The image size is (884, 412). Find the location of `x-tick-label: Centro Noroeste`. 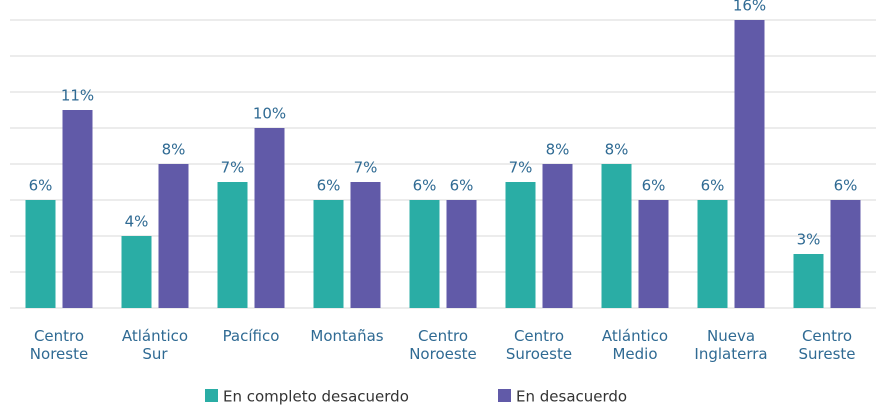

x-tick-label: Centro Noroeste is located at coordinates (443, 345).